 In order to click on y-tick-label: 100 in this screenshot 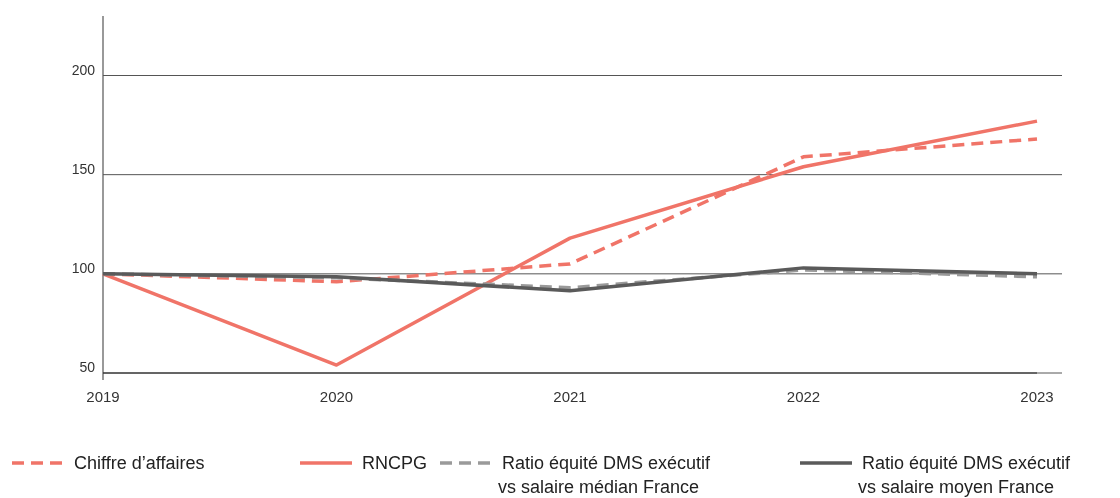, I will do `click(83, 267)`.